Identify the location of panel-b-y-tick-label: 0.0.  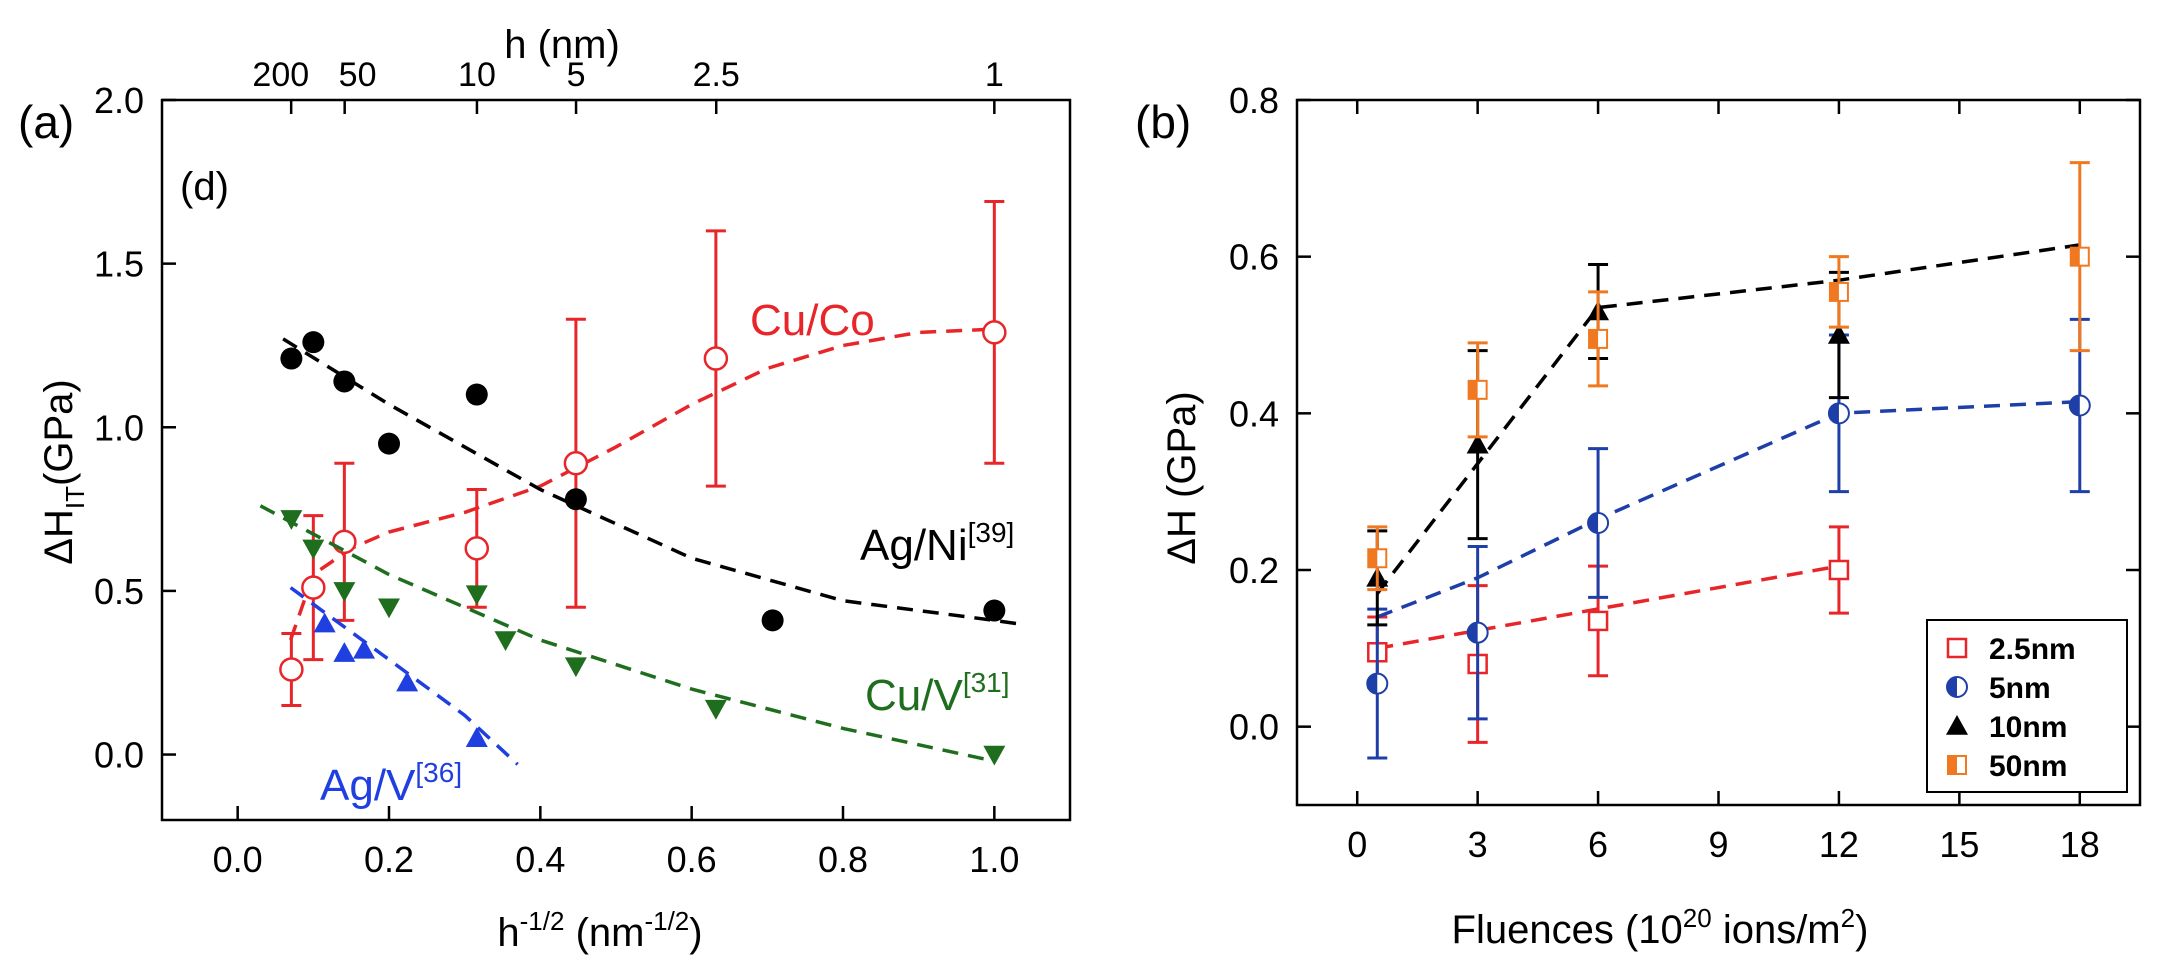
(1254, 727).